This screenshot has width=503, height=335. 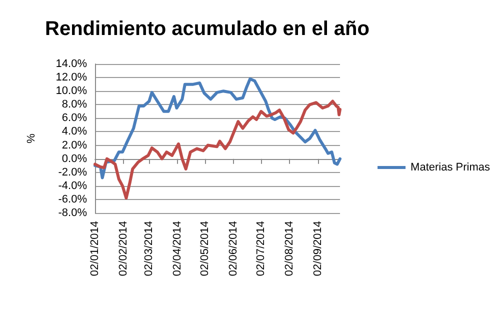 I want to click on y-tick-label: 12.0%, so click(x=72, y=78).